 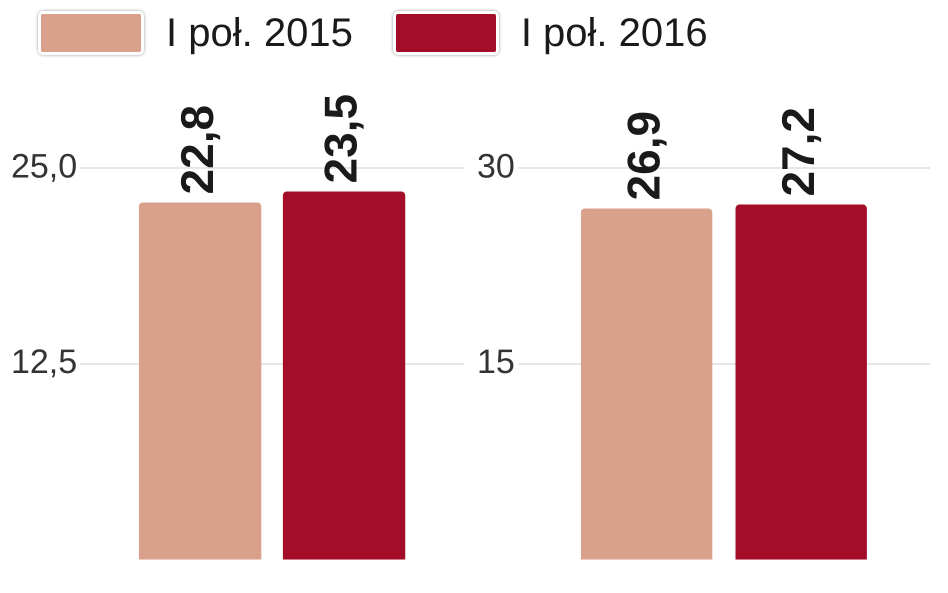 What do you see at coordinates (495, 166) in the screenshot?
I see `y-tick-label: 30` at bounding box center [495, 166].